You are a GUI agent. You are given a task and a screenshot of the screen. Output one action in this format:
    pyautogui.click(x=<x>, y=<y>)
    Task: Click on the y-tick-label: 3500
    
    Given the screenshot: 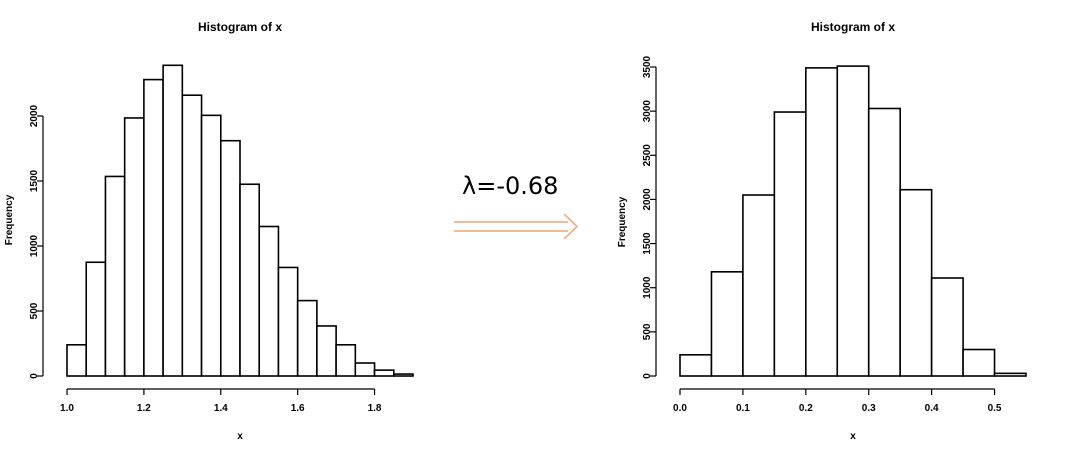 What is the action you would take?
    pyautogui.click(x=647, y=66)
    